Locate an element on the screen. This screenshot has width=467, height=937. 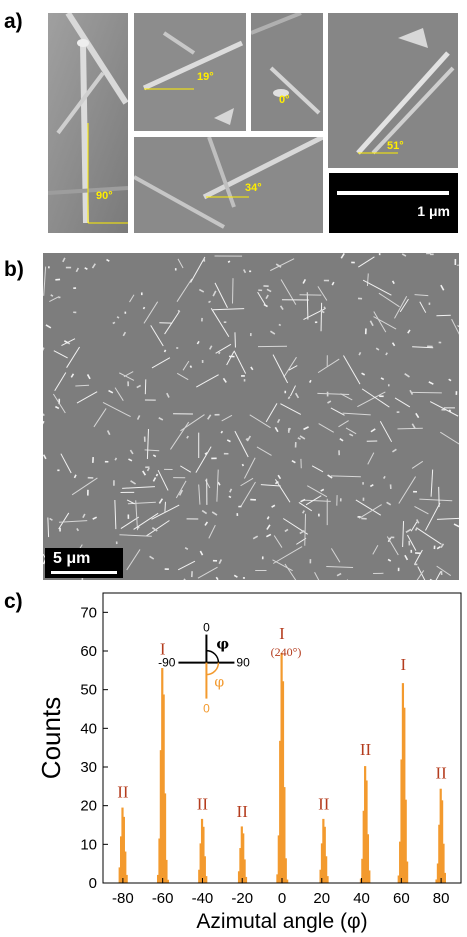
x-tick-label: 80 is located at coordinates (441, 898).